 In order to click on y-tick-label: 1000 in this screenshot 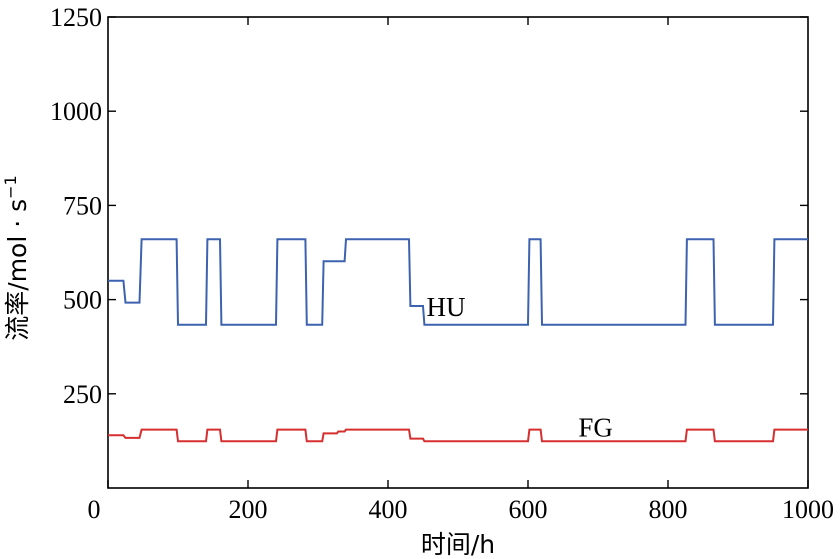, I will do `click(76, 111)`.